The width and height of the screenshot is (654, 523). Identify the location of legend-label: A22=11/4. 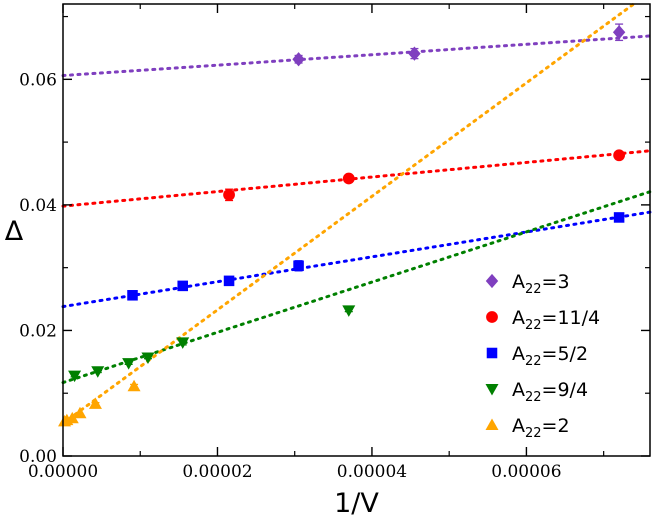
(556, 320).